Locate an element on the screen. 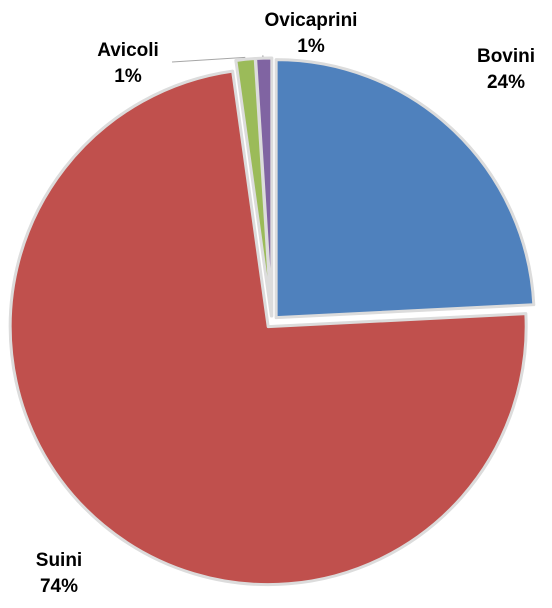 This screenshot has width=552, height=608. data-label-avicoli-name: Avicoli is located at coordinates (128, 50).